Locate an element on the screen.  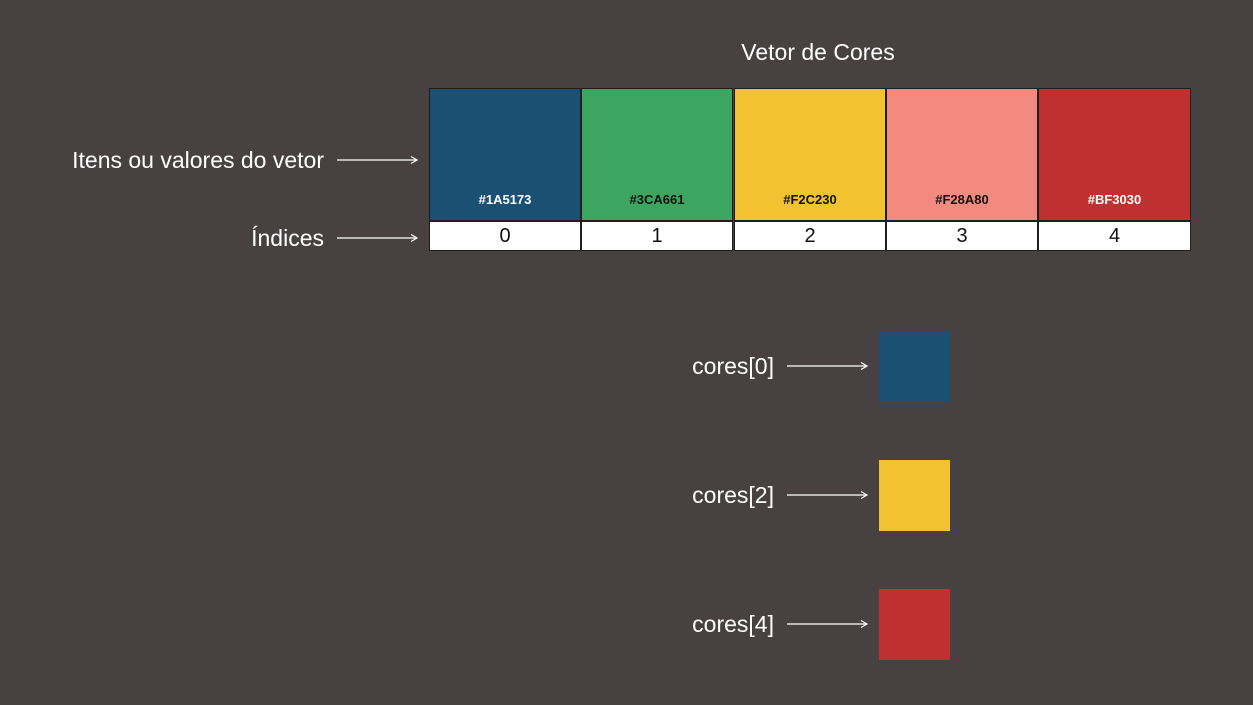
hex-label-2: #F2C230 is located at coordinates (810, 199).